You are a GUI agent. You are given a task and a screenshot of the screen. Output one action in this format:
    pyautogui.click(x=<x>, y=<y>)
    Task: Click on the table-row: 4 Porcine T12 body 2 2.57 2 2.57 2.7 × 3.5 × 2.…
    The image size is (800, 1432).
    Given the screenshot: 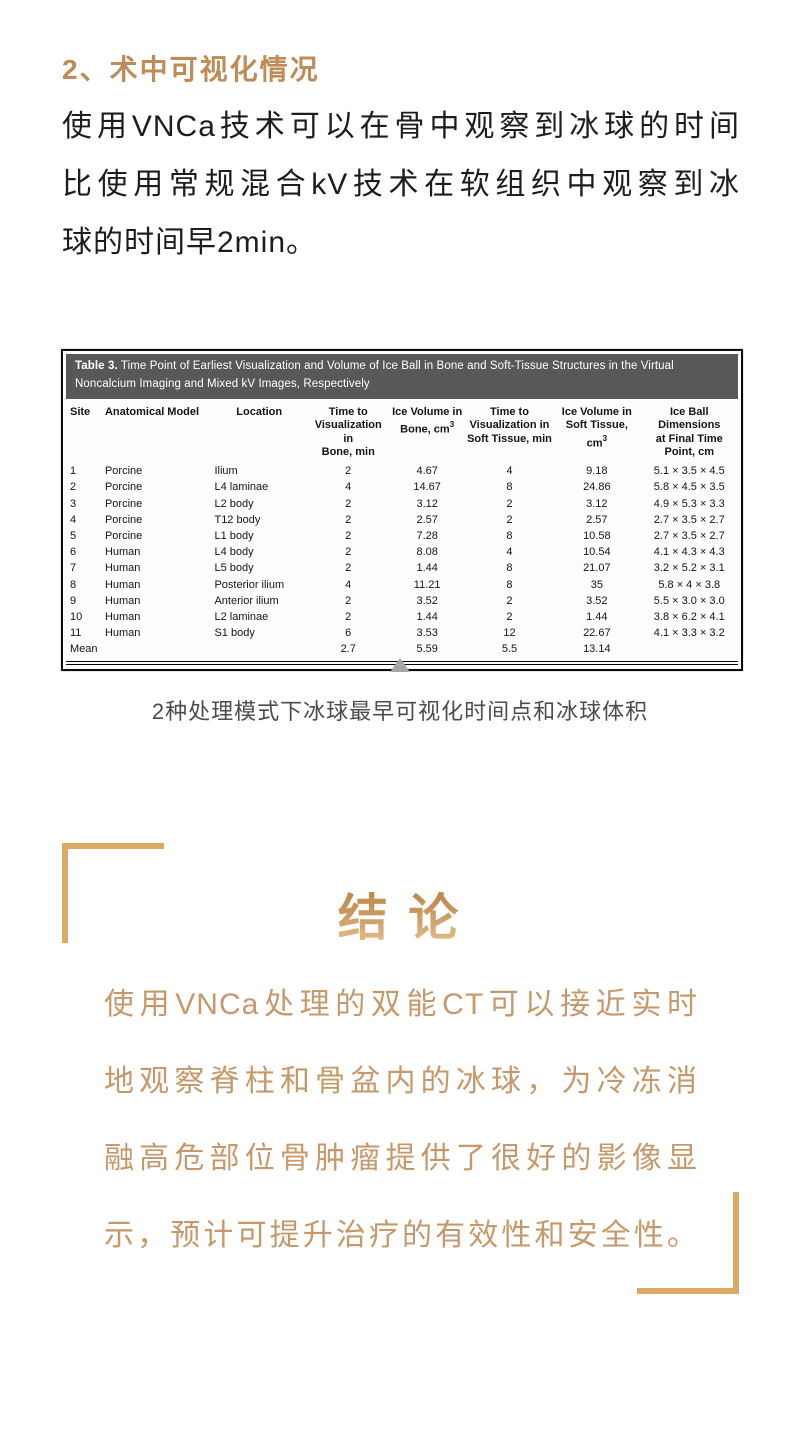 What is the action you would take?
    pyautogui.click(x=402, y=520)
    